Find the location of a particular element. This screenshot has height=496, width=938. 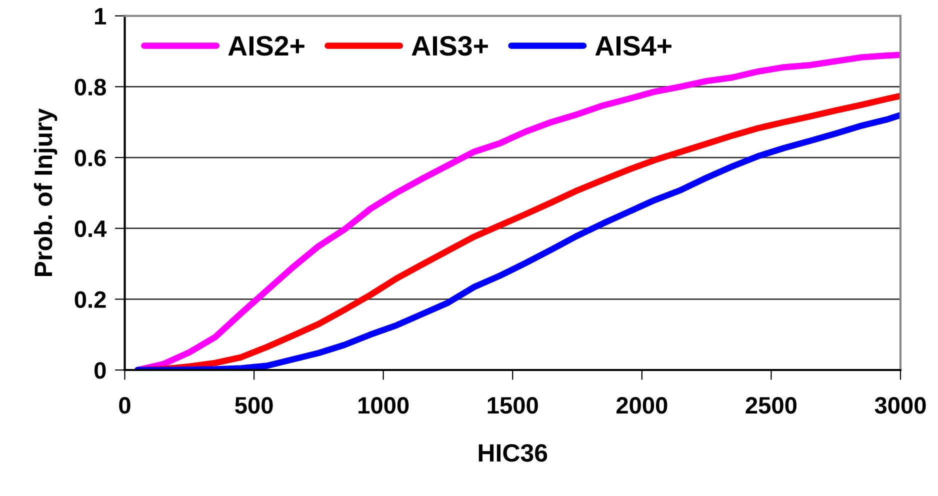

legend-label: AIS4+ is located at coordinates (633, 46).